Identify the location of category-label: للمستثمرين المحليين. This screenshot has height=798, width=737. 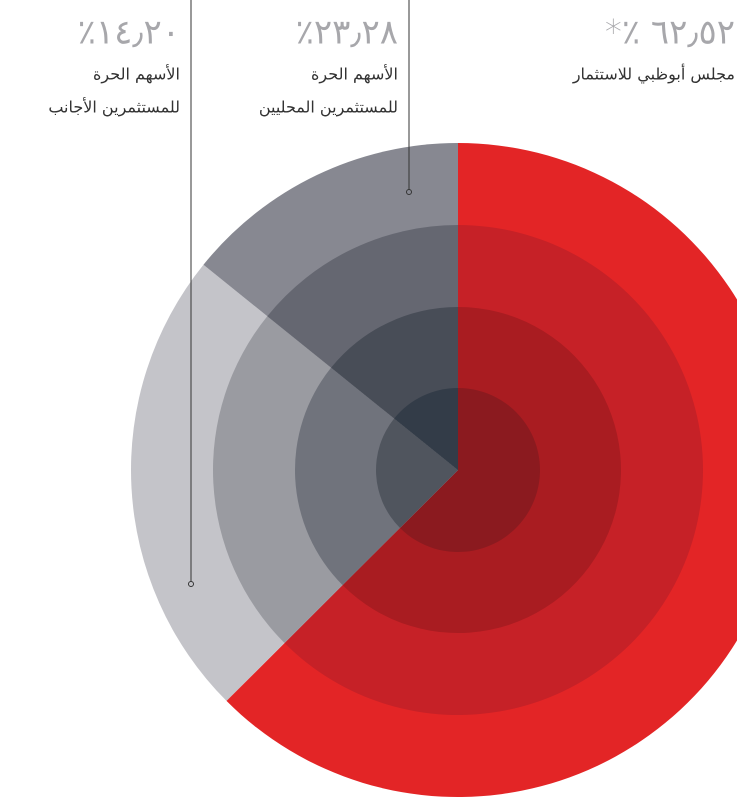
(328, 108).